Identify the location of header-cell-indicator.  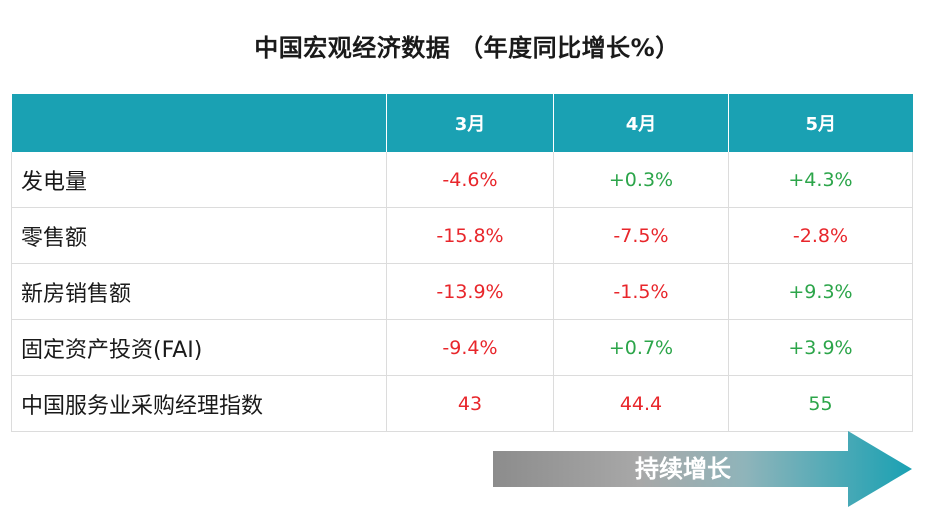
(199, 123).